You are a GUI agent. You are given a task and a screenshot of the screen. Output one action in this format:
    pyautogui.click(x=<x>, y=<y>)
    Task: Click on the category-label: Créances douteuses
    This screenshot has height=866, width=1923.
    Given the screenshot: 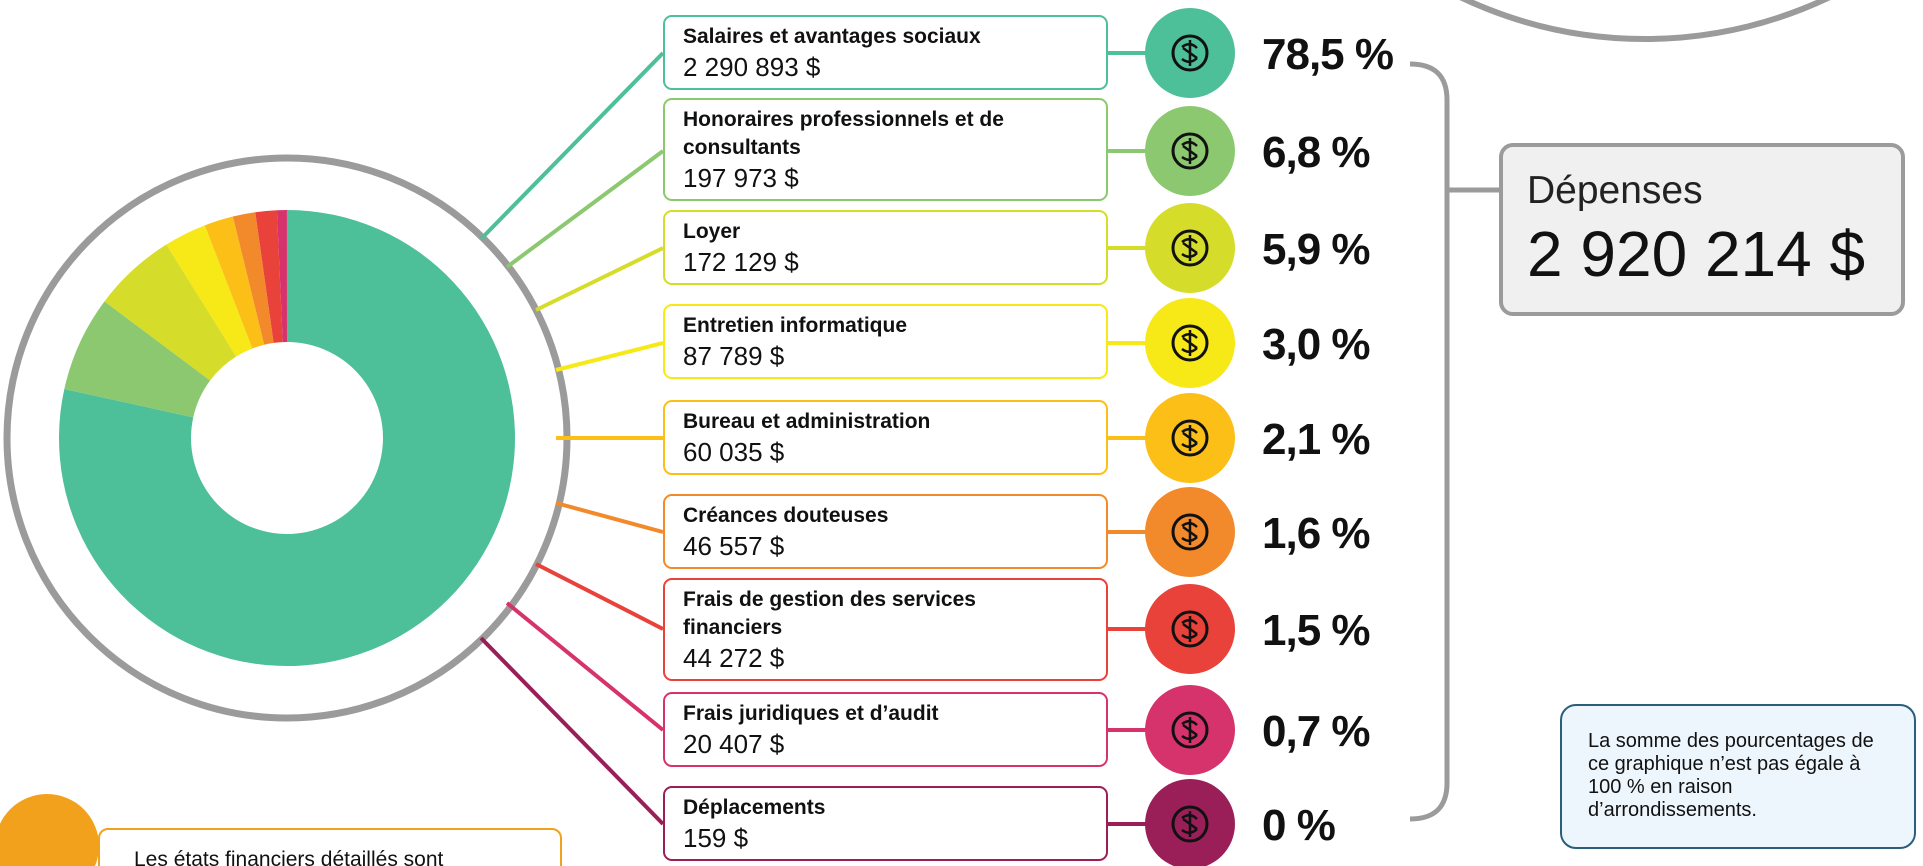 What is the action you would take?
    pyautogui.click(x=786, y=515)
    